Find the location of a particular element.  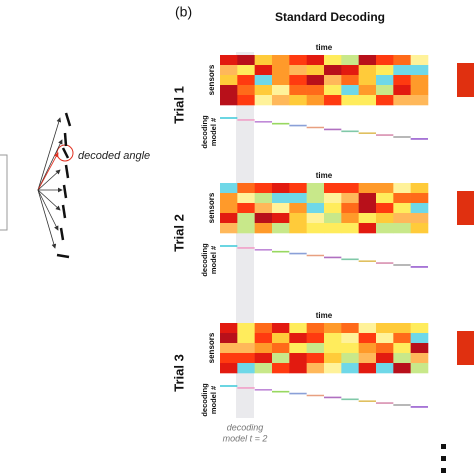

sensors-label: sensors is located at coordinates (211, 347).